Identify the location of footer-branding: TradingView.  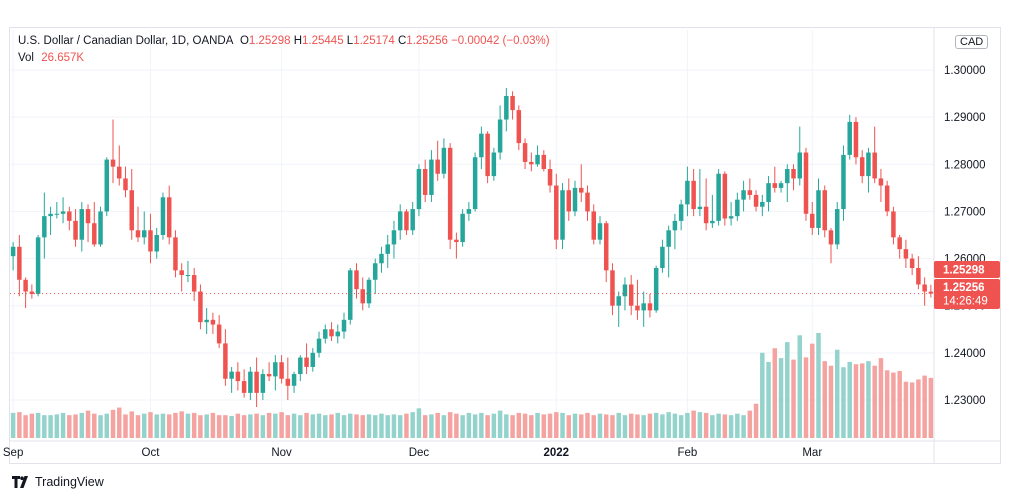
(58, 482).